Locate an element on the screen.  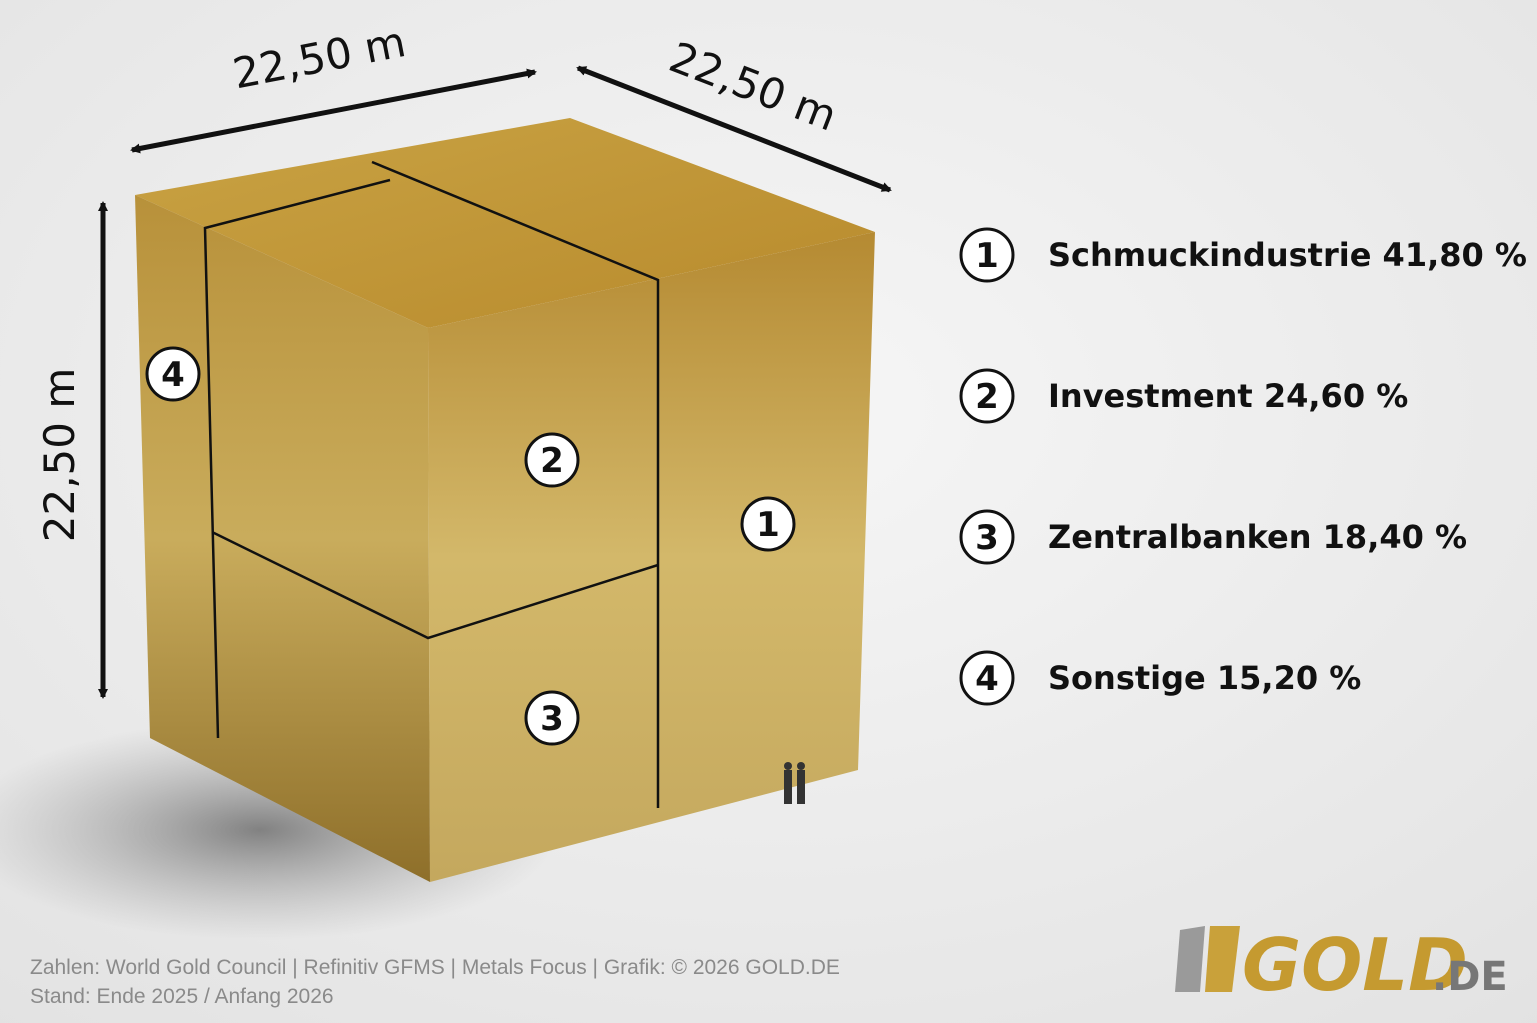
legend-badge-number: 1 is located at coordinates (987, 256).